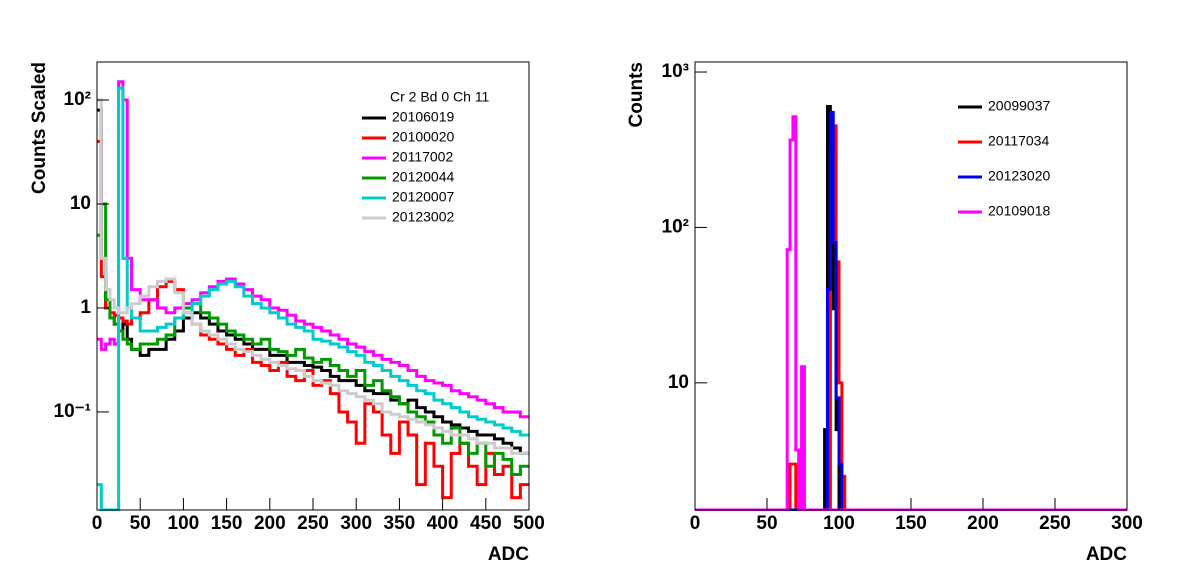 Image resolution: width=1196 pixels, height=572 pixels. What do you see at coordinates (400, 523) in the screenshot?
I see `x-tick-label: 350` at bounding box center [400, 523].